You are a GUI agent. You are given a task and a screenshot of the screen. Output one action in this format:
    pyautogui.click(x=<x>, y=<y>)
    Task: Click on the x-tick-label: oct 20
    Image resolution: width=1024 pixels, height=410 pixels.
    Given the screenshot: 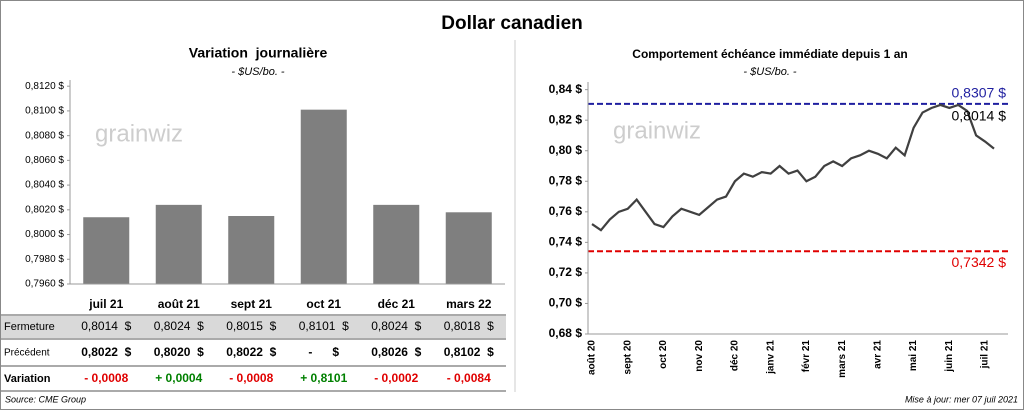 What is the action you would take?
    pyautogui.click(x=663, y=354)
    